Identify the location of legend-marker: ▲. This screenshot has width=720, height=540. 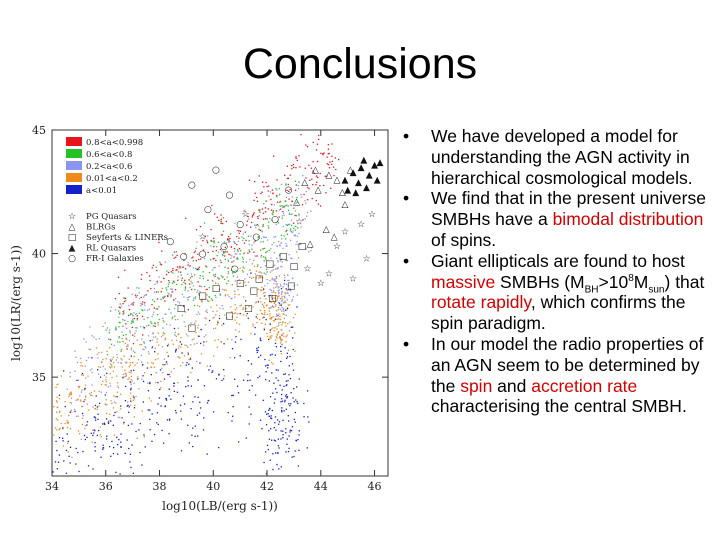
(72, 249).